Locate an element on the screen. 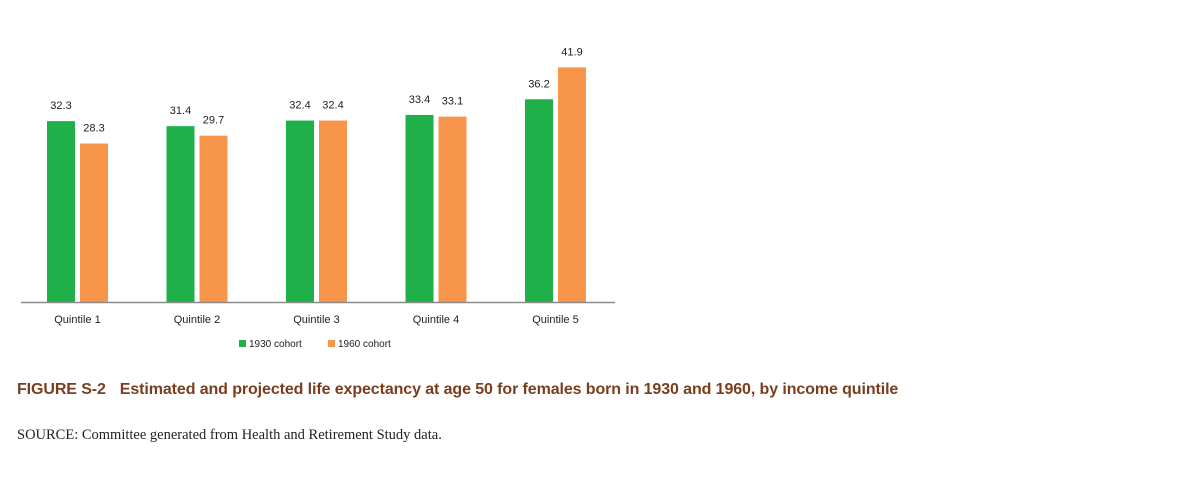 Image resolution: width=1200 pixels, height=481 pixels. x-tick-label-q2: Quintile 2 is located at coordinates (197, 320).